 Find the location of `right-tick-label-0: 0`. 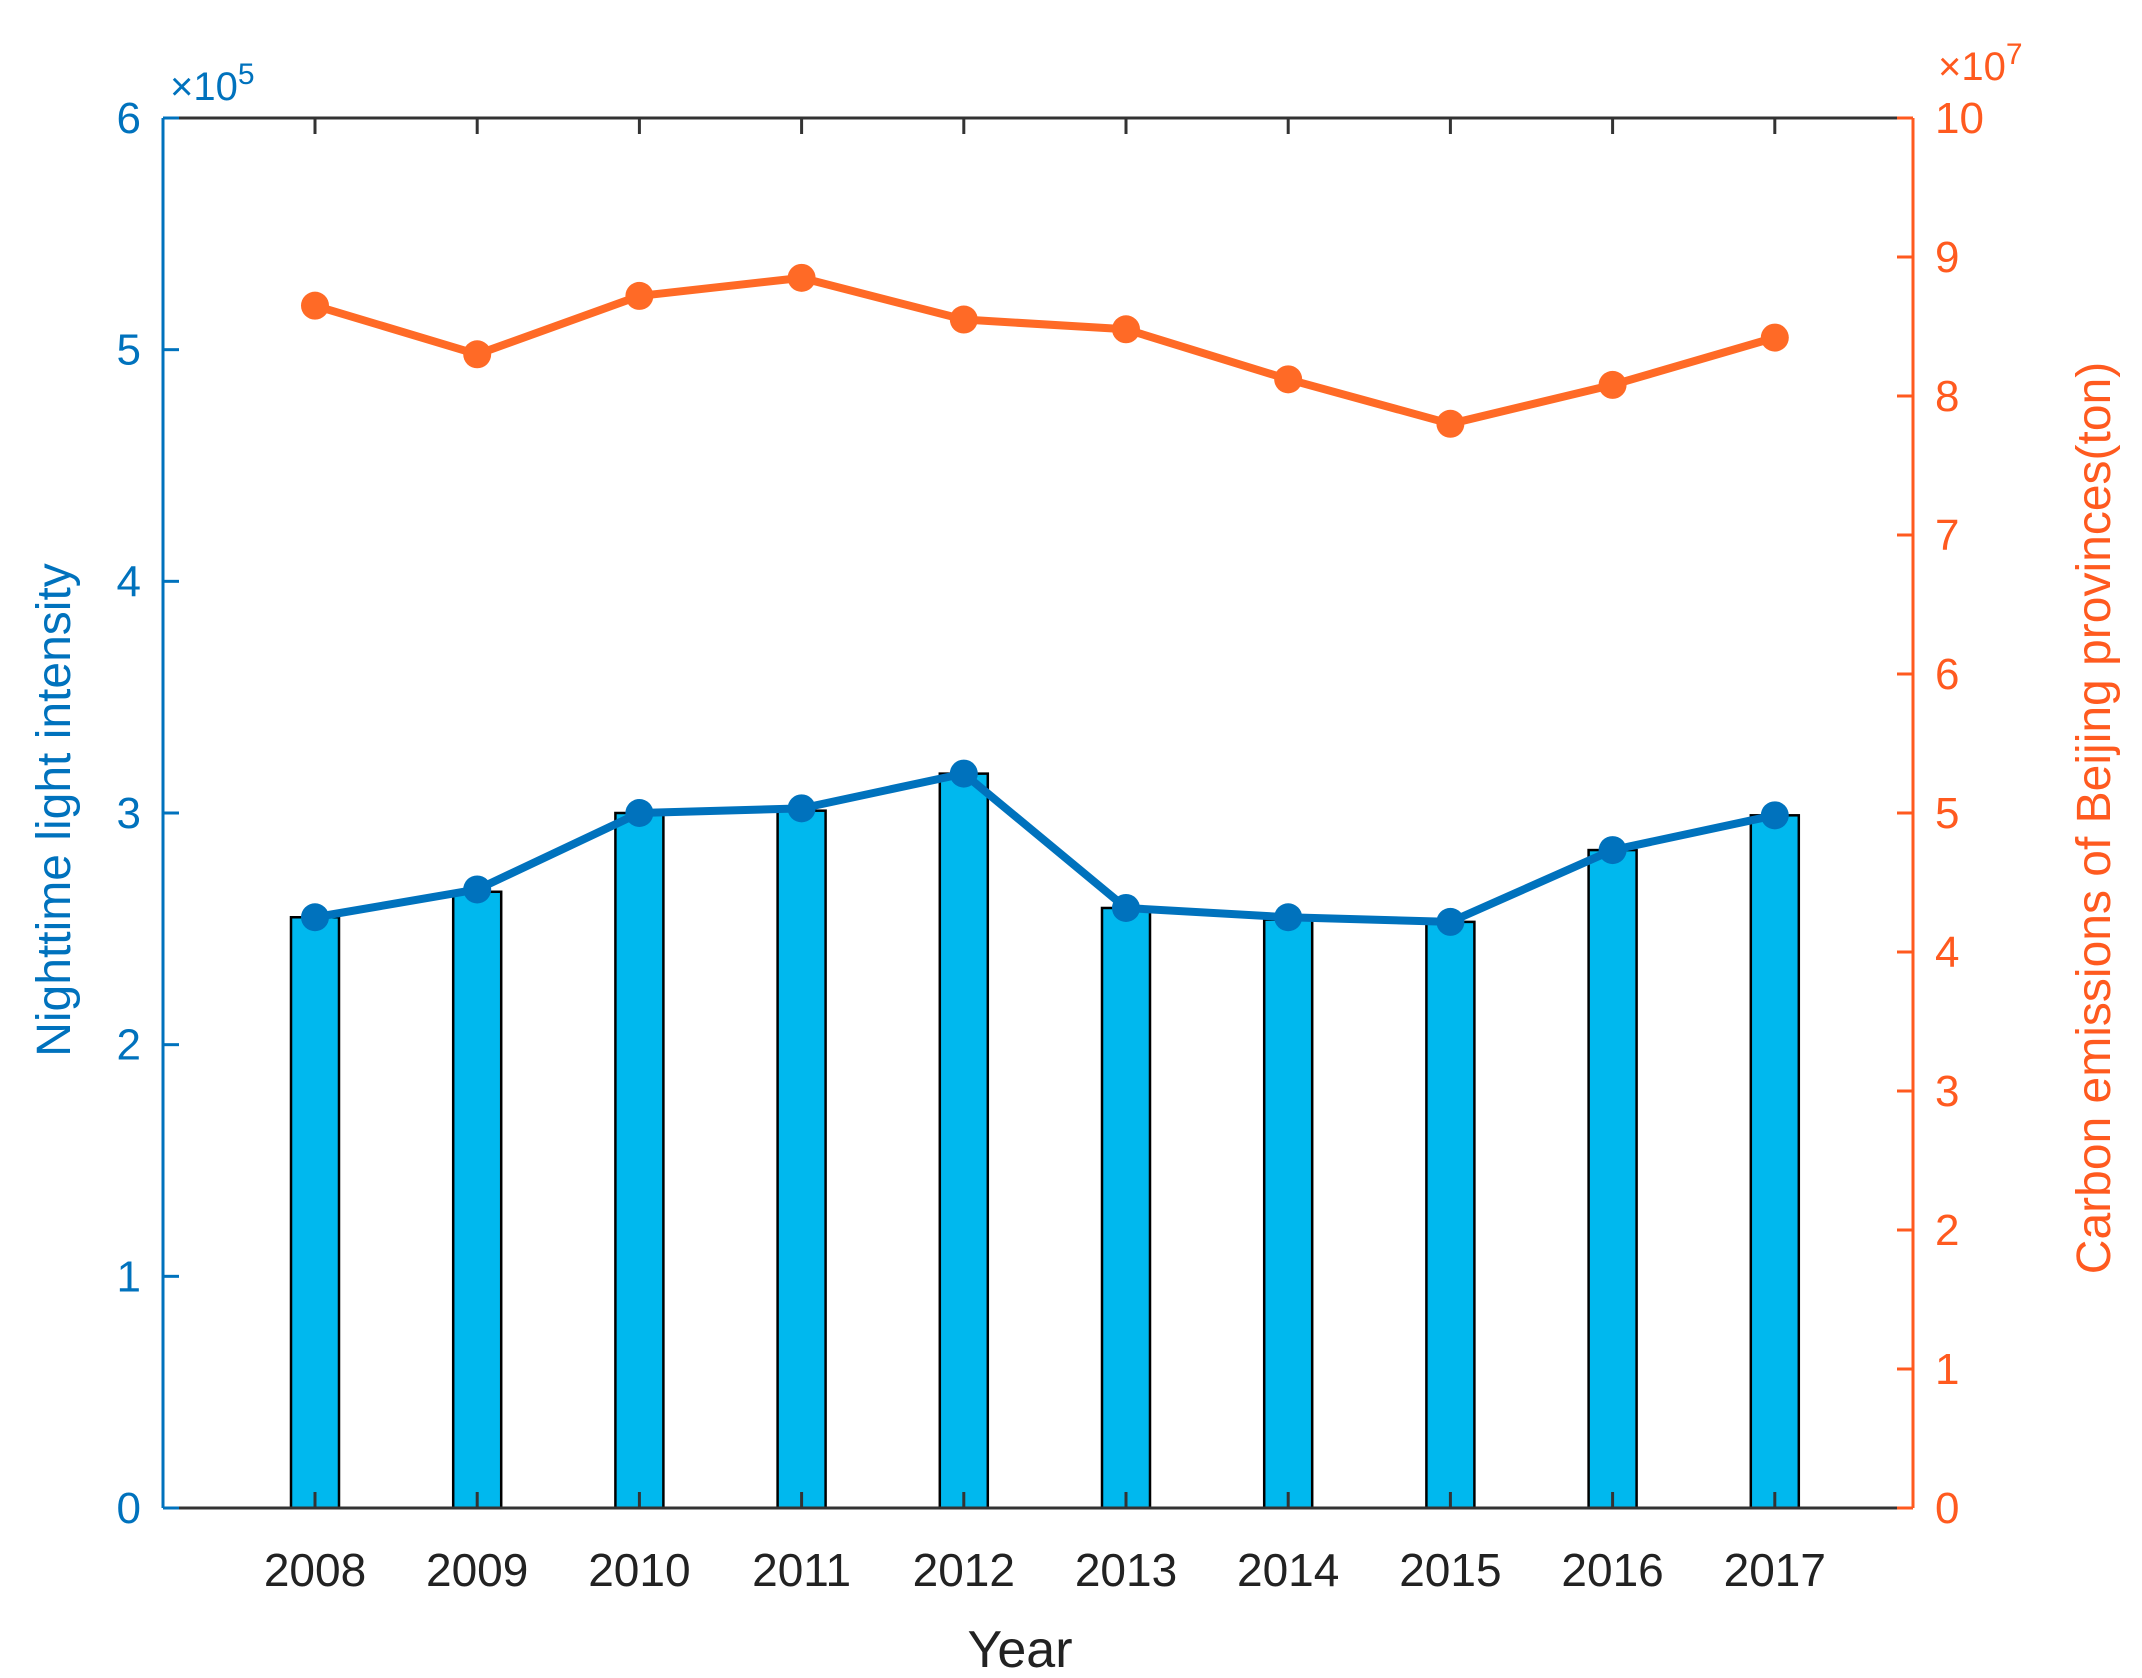

right-tick-label-0: 0 is located at coordinates (1947, 1508).